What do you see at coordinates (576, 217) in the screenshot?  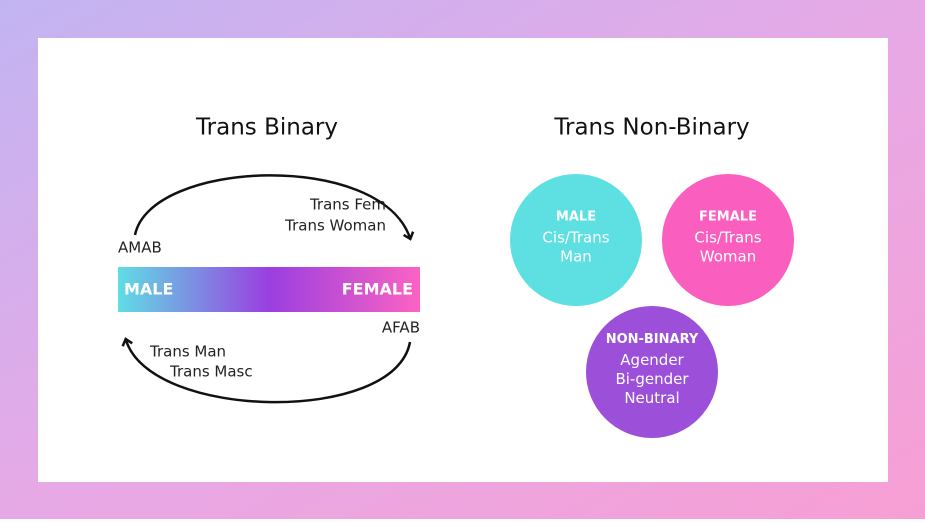 I see `circle-heading: MALE` at bounding box center [576, 217].